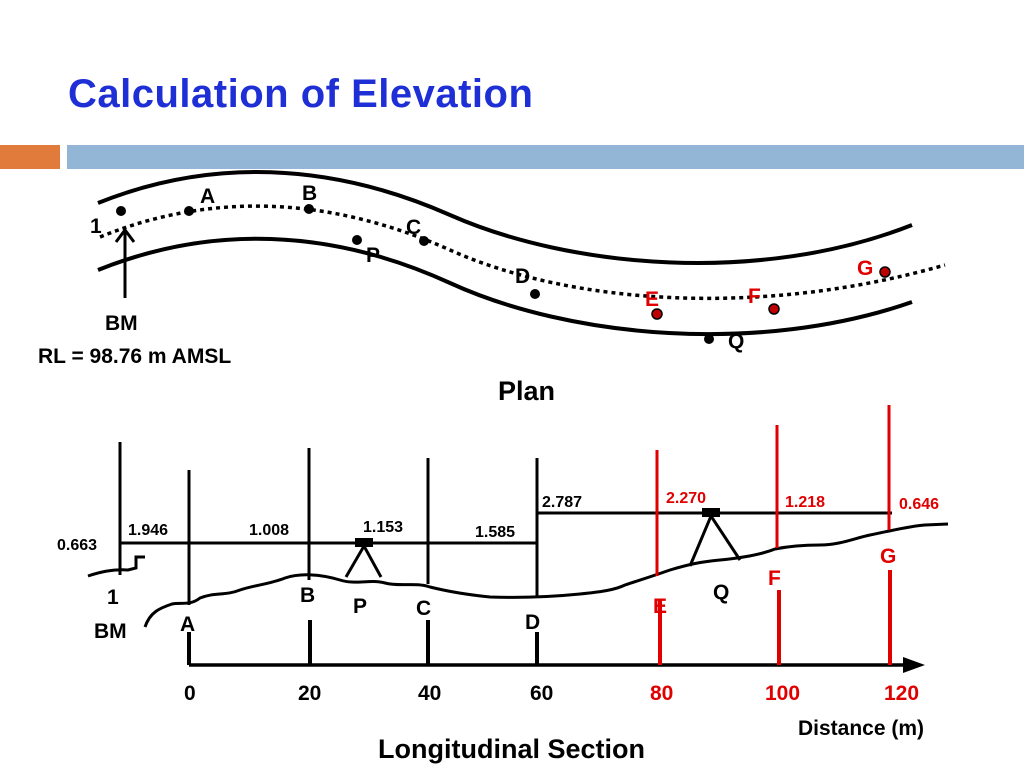 This screenshot has width=1024, height=768. Describe the element at coordinates (357, 240) in the screenshot. I see `plan-point-p` at that location.